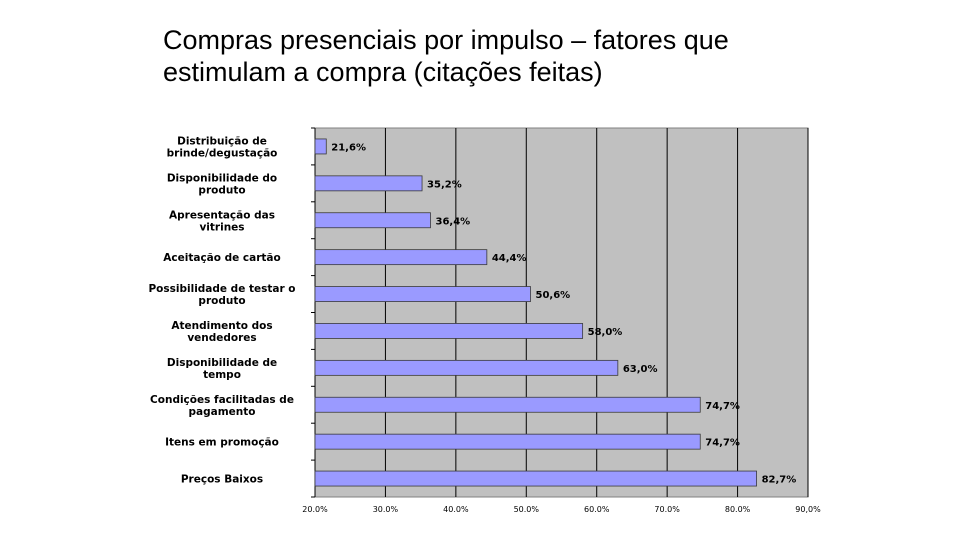 Image resolution: width=960 pixels, height=540 pixels. Describe the element at coordinates (808, 509) in the screenshot. I see `x-tick-label: 90,0%` at that location.